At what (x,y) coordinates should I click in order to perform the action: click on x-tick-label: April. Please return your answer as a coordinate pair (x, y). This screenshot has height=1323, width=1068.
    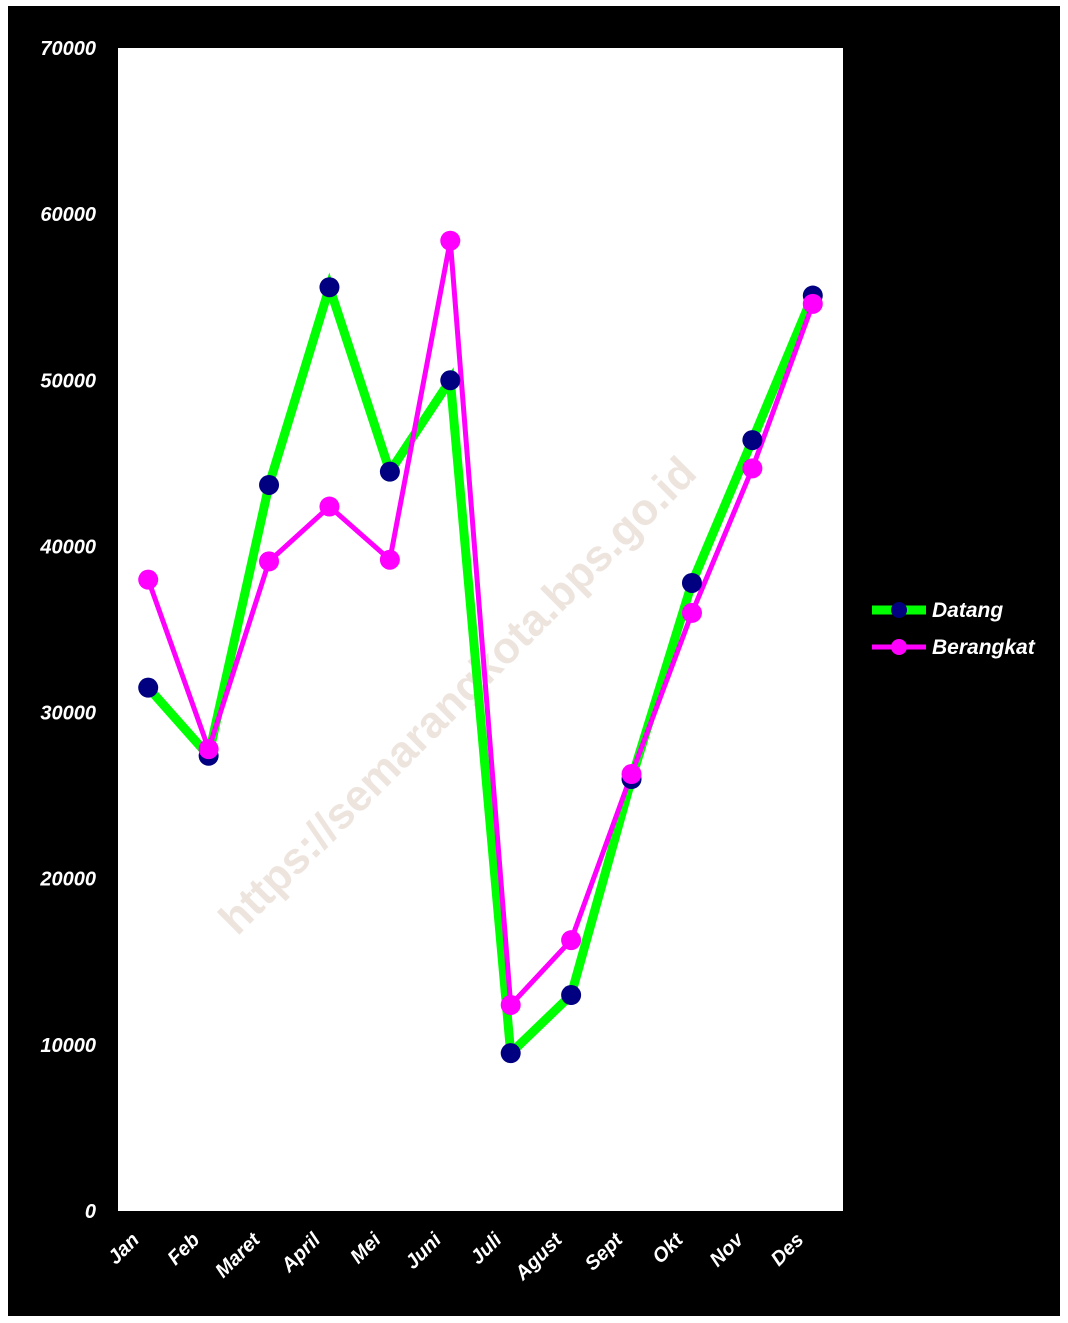
    Looking at the image, I should click on (301, 1253).